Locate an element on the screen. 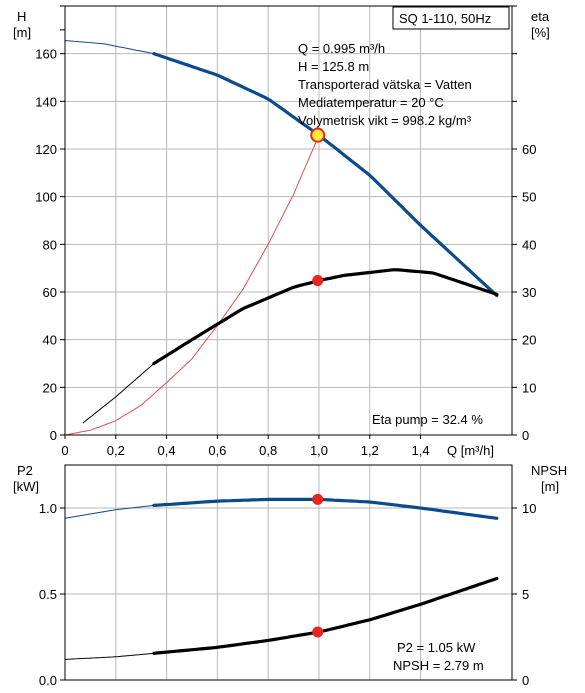  bottom-right-axis-unit: [m] is located at coordinates (550, 486).